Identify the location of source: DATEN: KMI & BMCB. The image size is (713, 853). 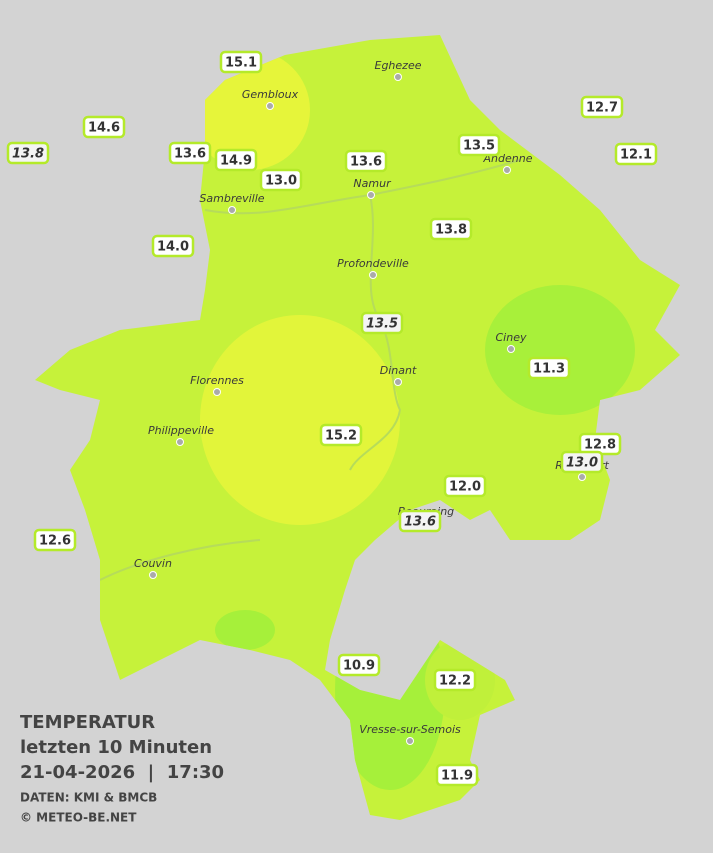
(88, 798).